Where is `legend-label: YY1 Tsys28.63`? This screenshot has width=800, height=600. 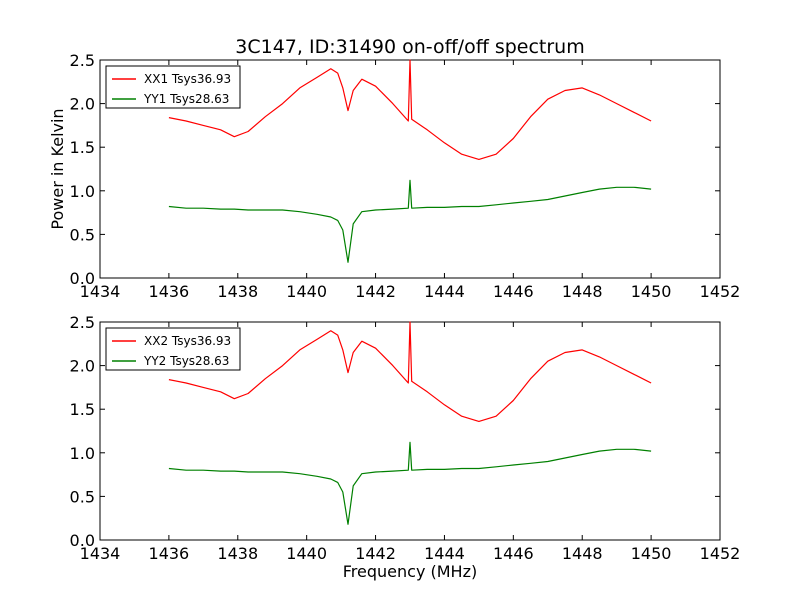
legend-label: YY1 Tsys28.63 is located at coordinates (186, 99).